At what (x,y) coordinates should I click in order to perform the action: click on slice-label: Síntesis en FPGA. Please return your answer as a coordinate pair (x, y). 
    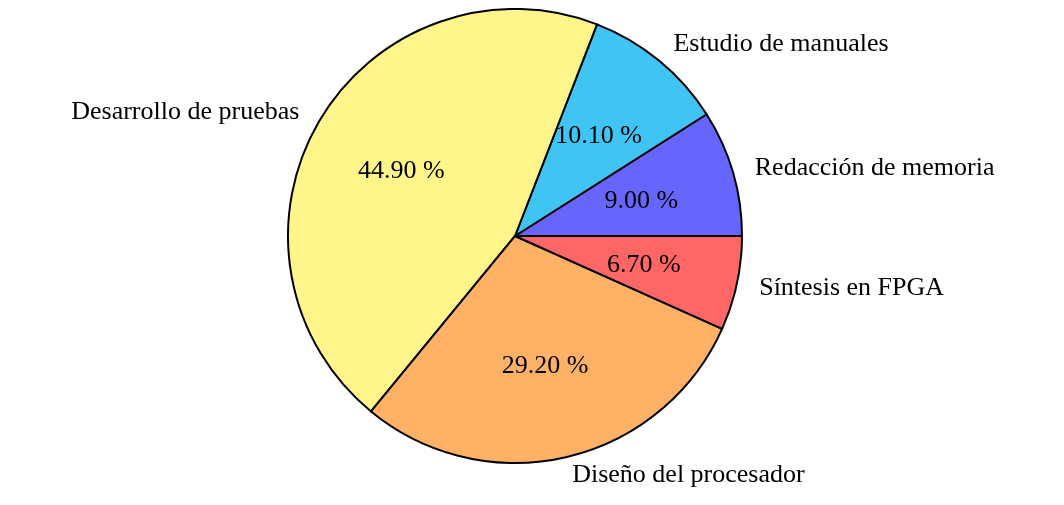
    Looking at the image, I should click on (852, 287).